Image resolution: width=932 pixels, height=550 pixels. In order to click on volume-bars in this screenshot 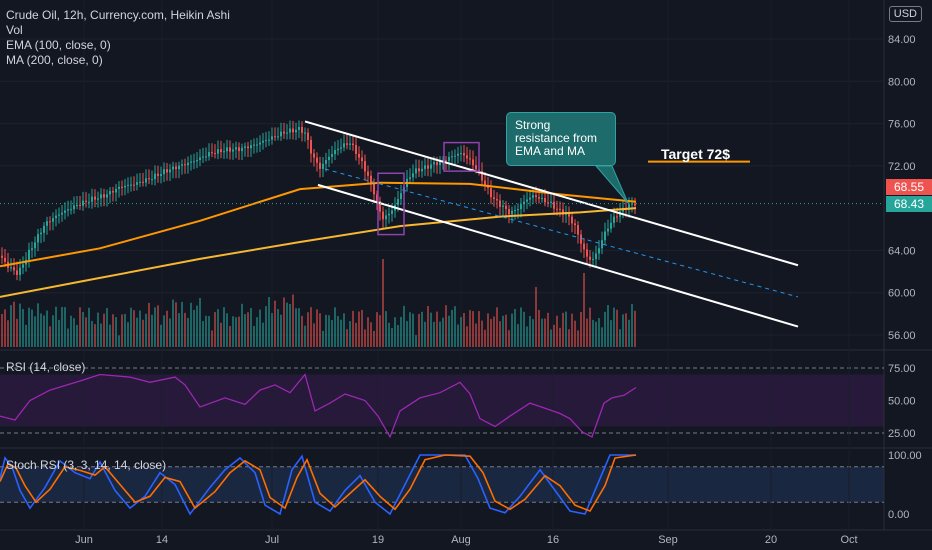, I will do `click(318, 303)`.